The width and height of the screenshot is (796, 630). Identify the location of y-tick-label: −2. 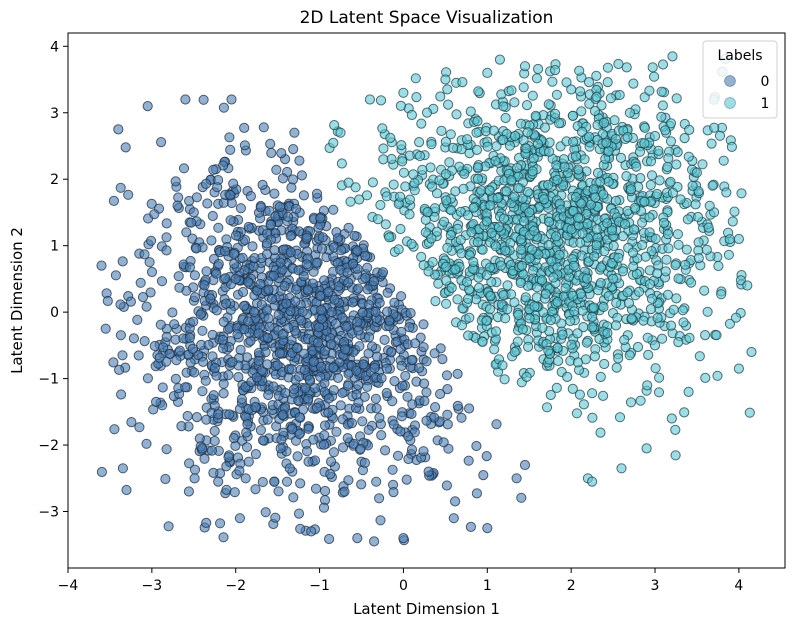
(48, 446).